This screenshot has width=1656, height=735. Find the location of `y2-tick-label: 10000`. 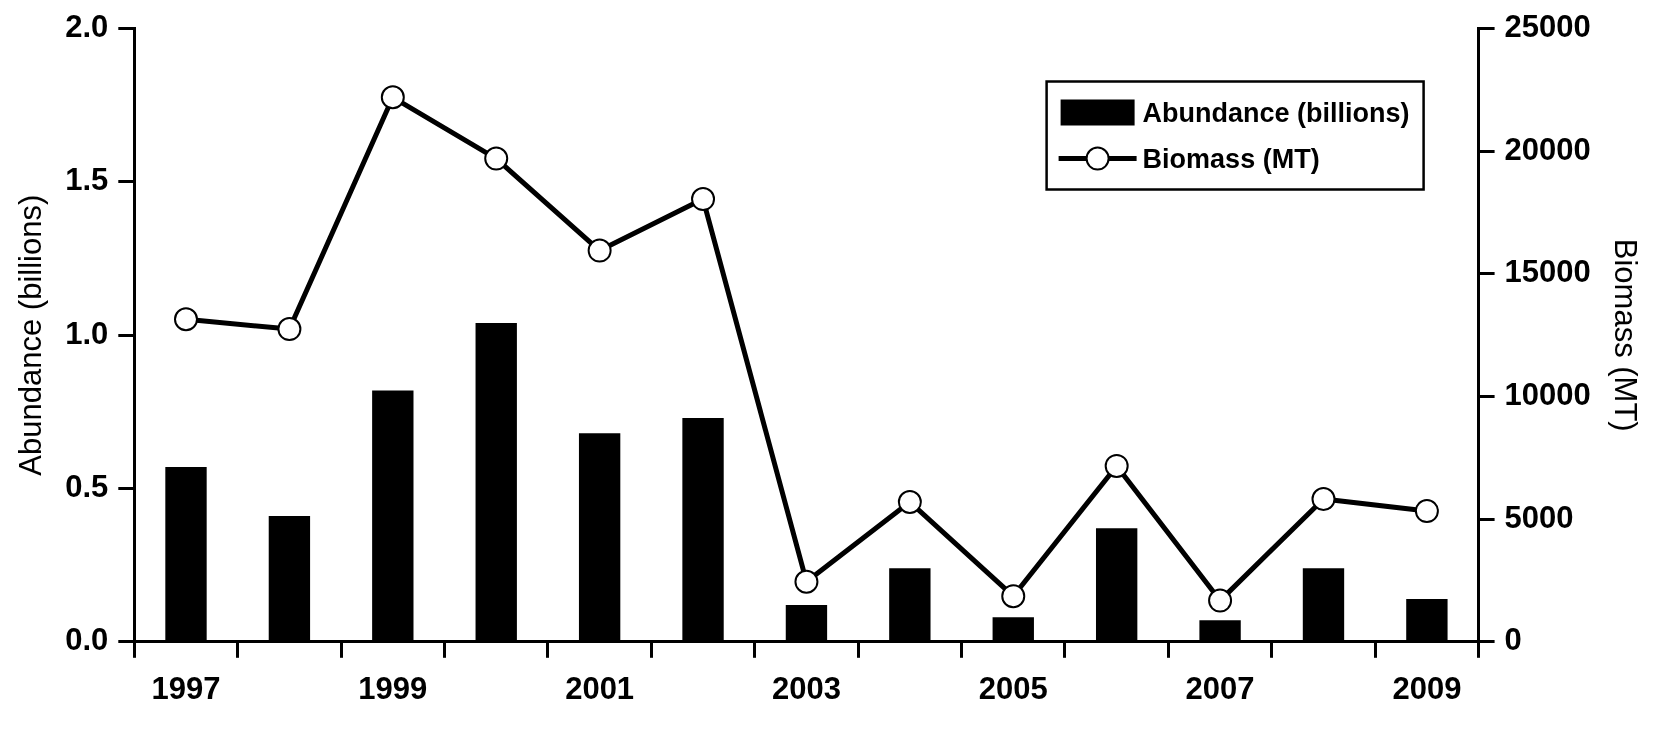

y2-tick-label: 10000 is located at coordinates (1547, 395).